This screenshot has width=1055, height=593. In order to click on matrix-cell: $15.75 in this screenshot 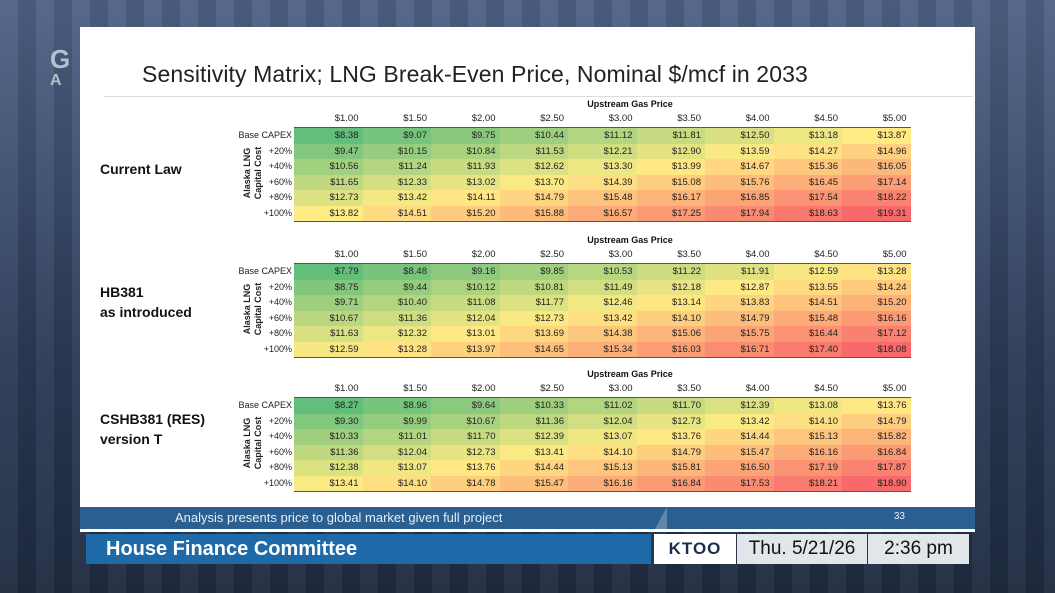, I will do `click(739, 334)`.